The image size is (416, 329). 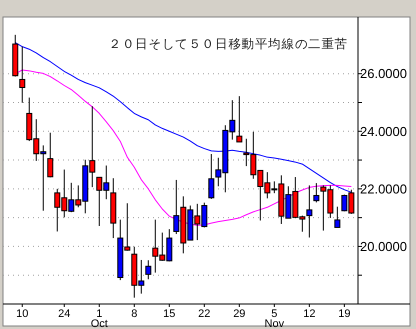 I want to click on x-tick-label: 22, so click(x=204, y=314).